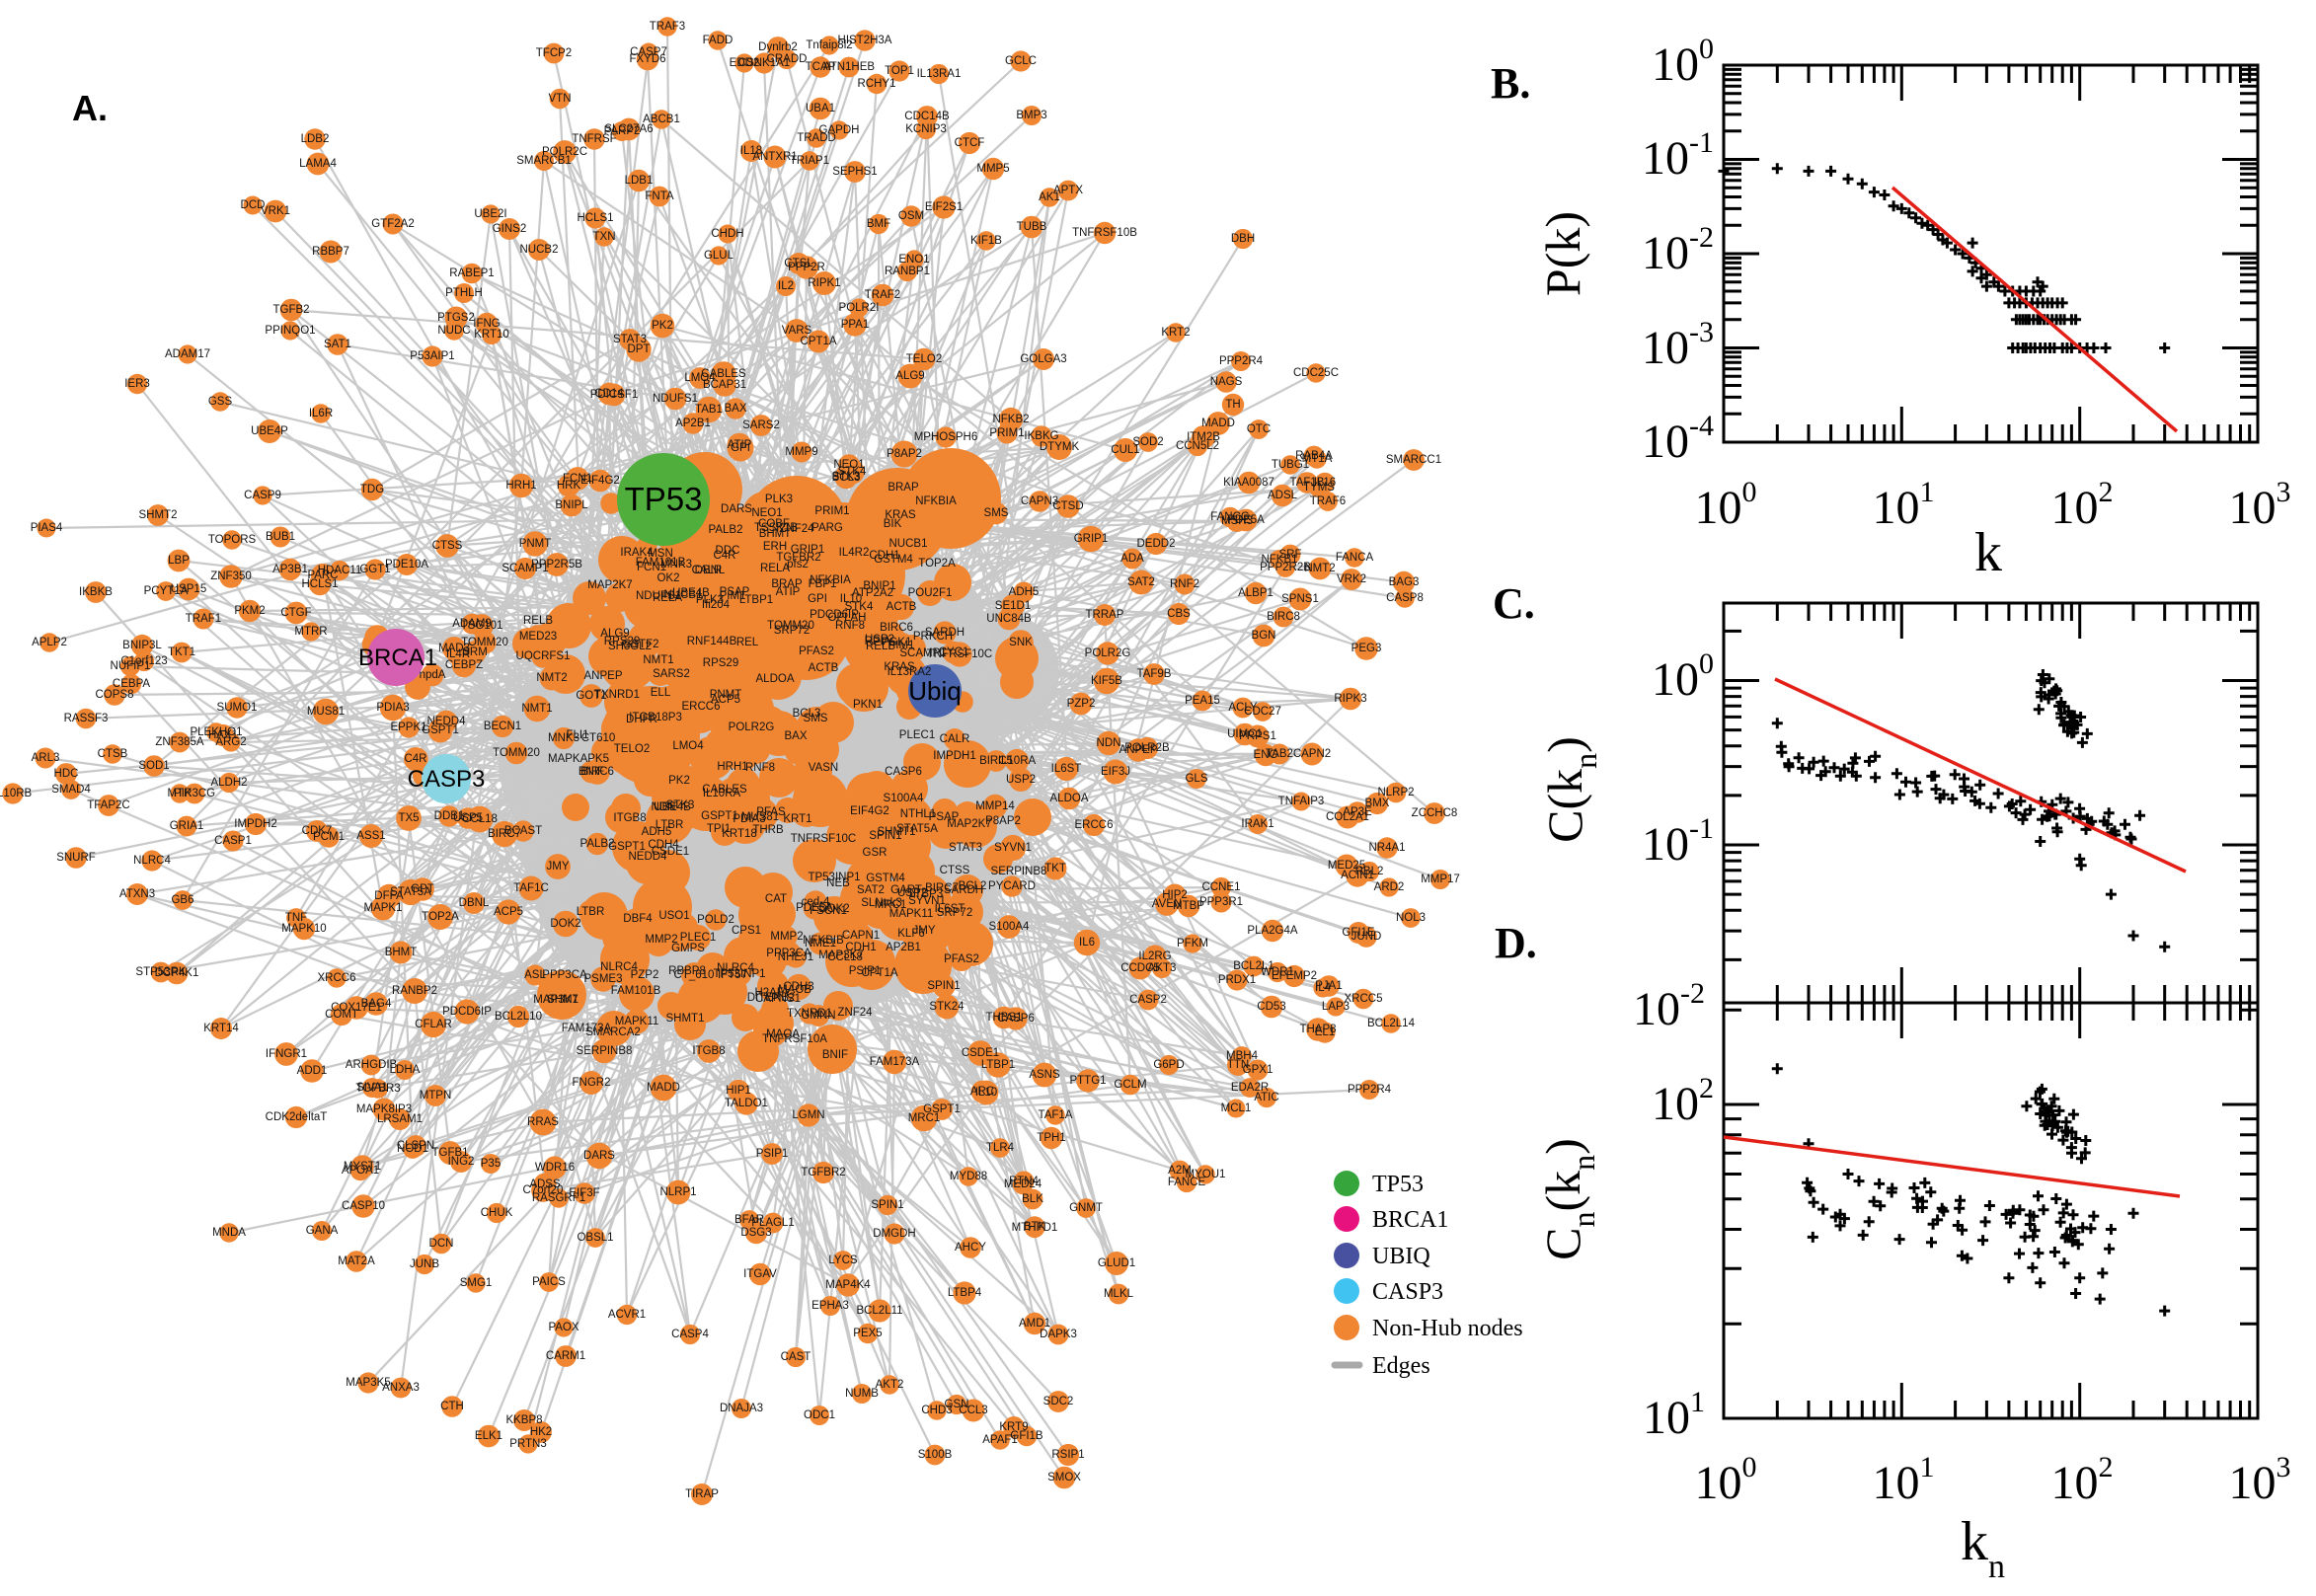  I want to click on svg-text: Edges, so click(1401, 1366).